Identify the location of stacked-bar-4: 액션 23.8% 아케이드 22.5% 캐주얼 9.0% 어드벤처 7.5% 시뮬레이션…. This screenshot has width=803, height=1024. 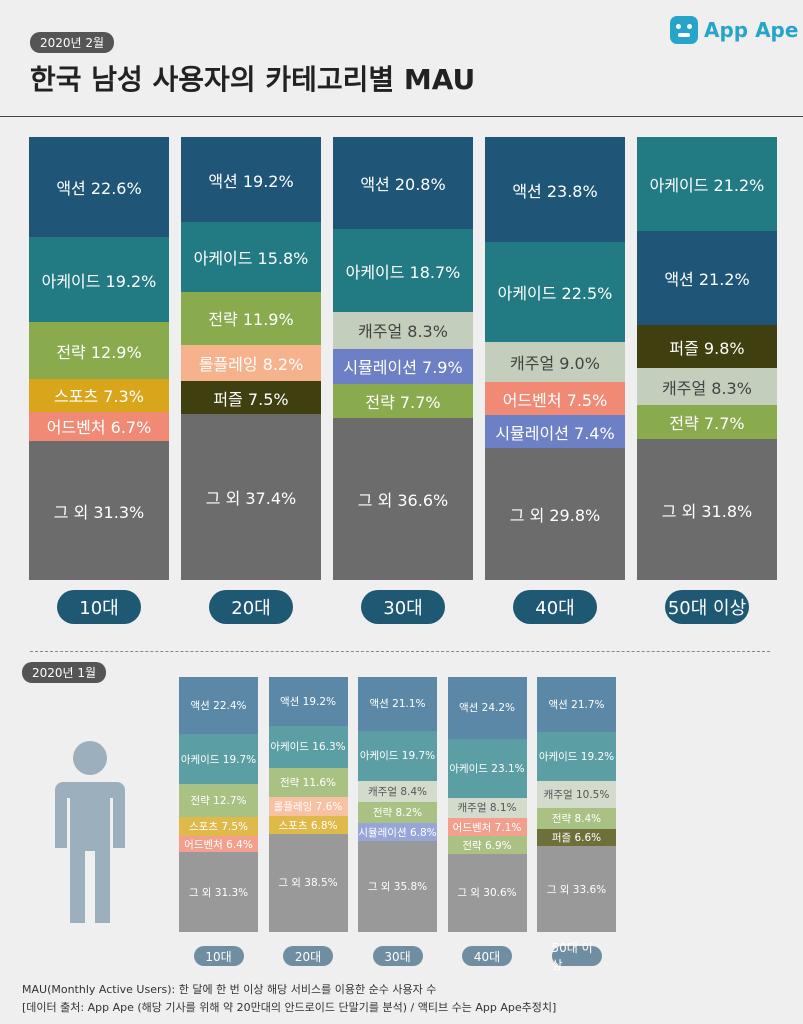
(555, 358).